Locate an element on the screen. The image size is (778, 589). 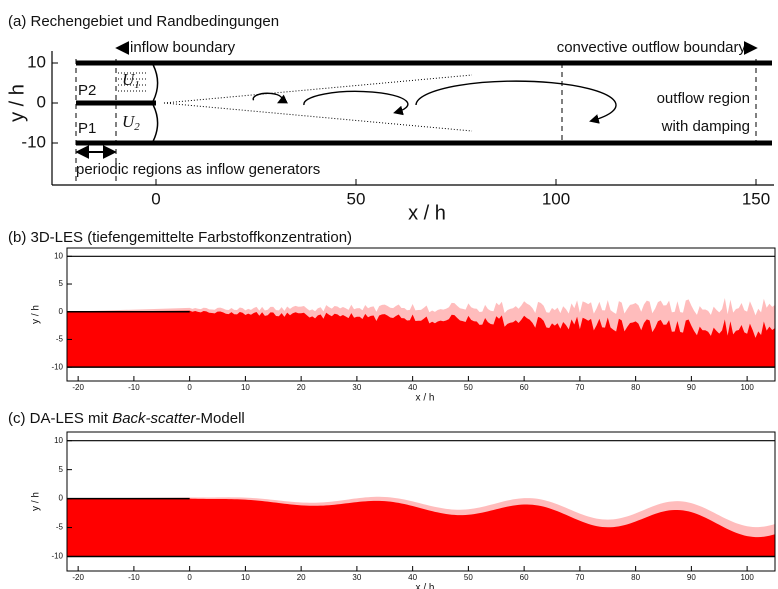
label: P2 is located at coordinates (87, 90).